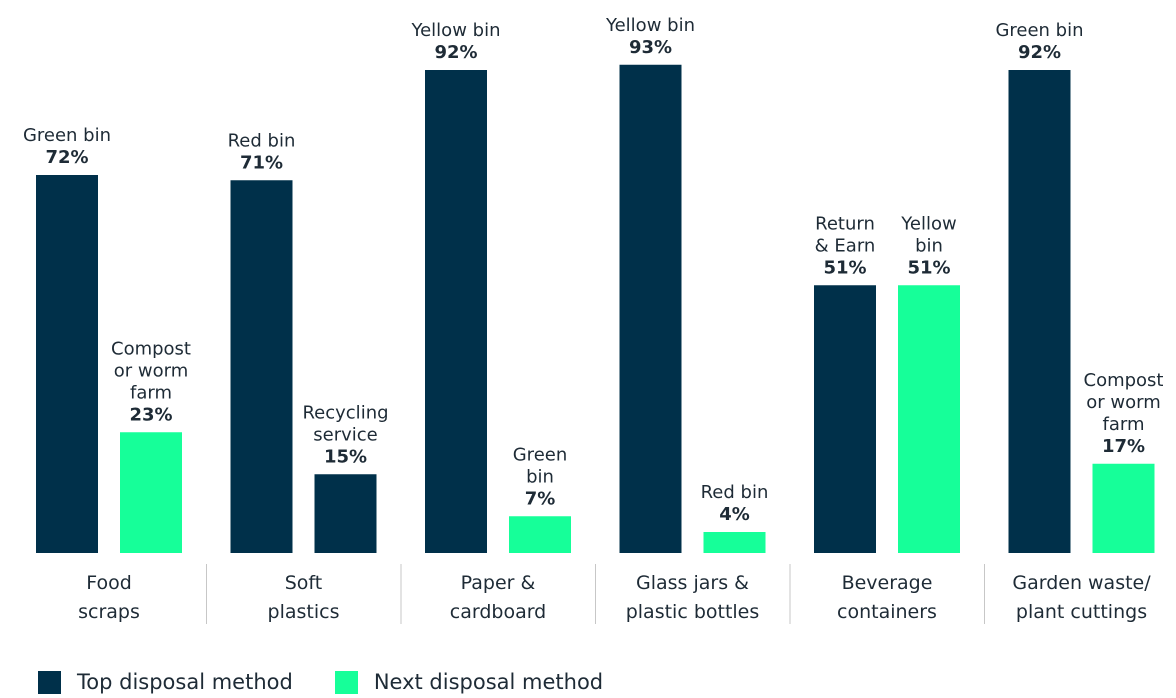 This screenshot has width=1176, height=698. I want to click on legend-swatch-top, so click(49, 682).